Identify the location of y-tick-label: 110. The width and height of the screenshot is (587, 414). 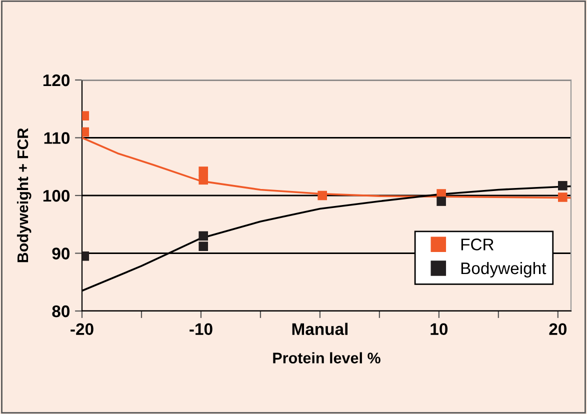
(57, 138).